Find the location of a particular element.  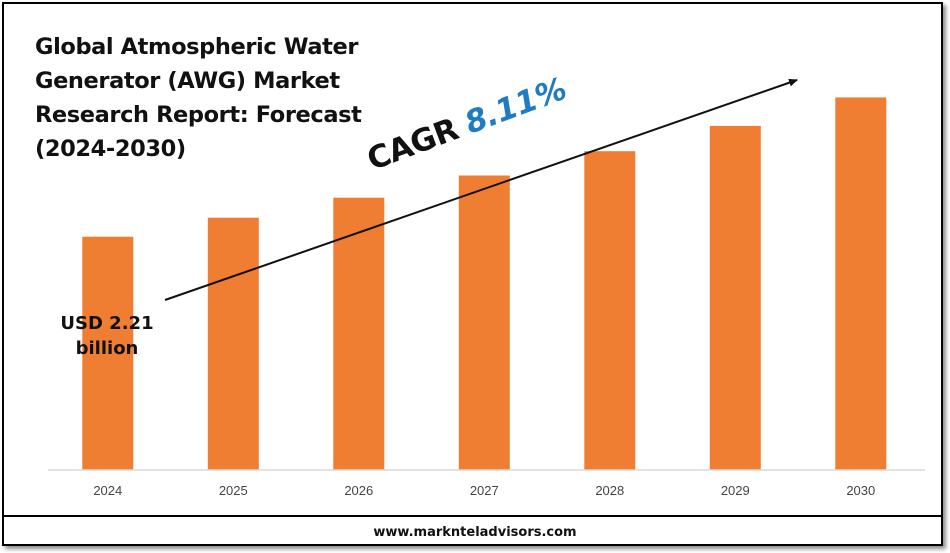

x-tick-label-2029: 2029 is located at coordinates (735, 490).